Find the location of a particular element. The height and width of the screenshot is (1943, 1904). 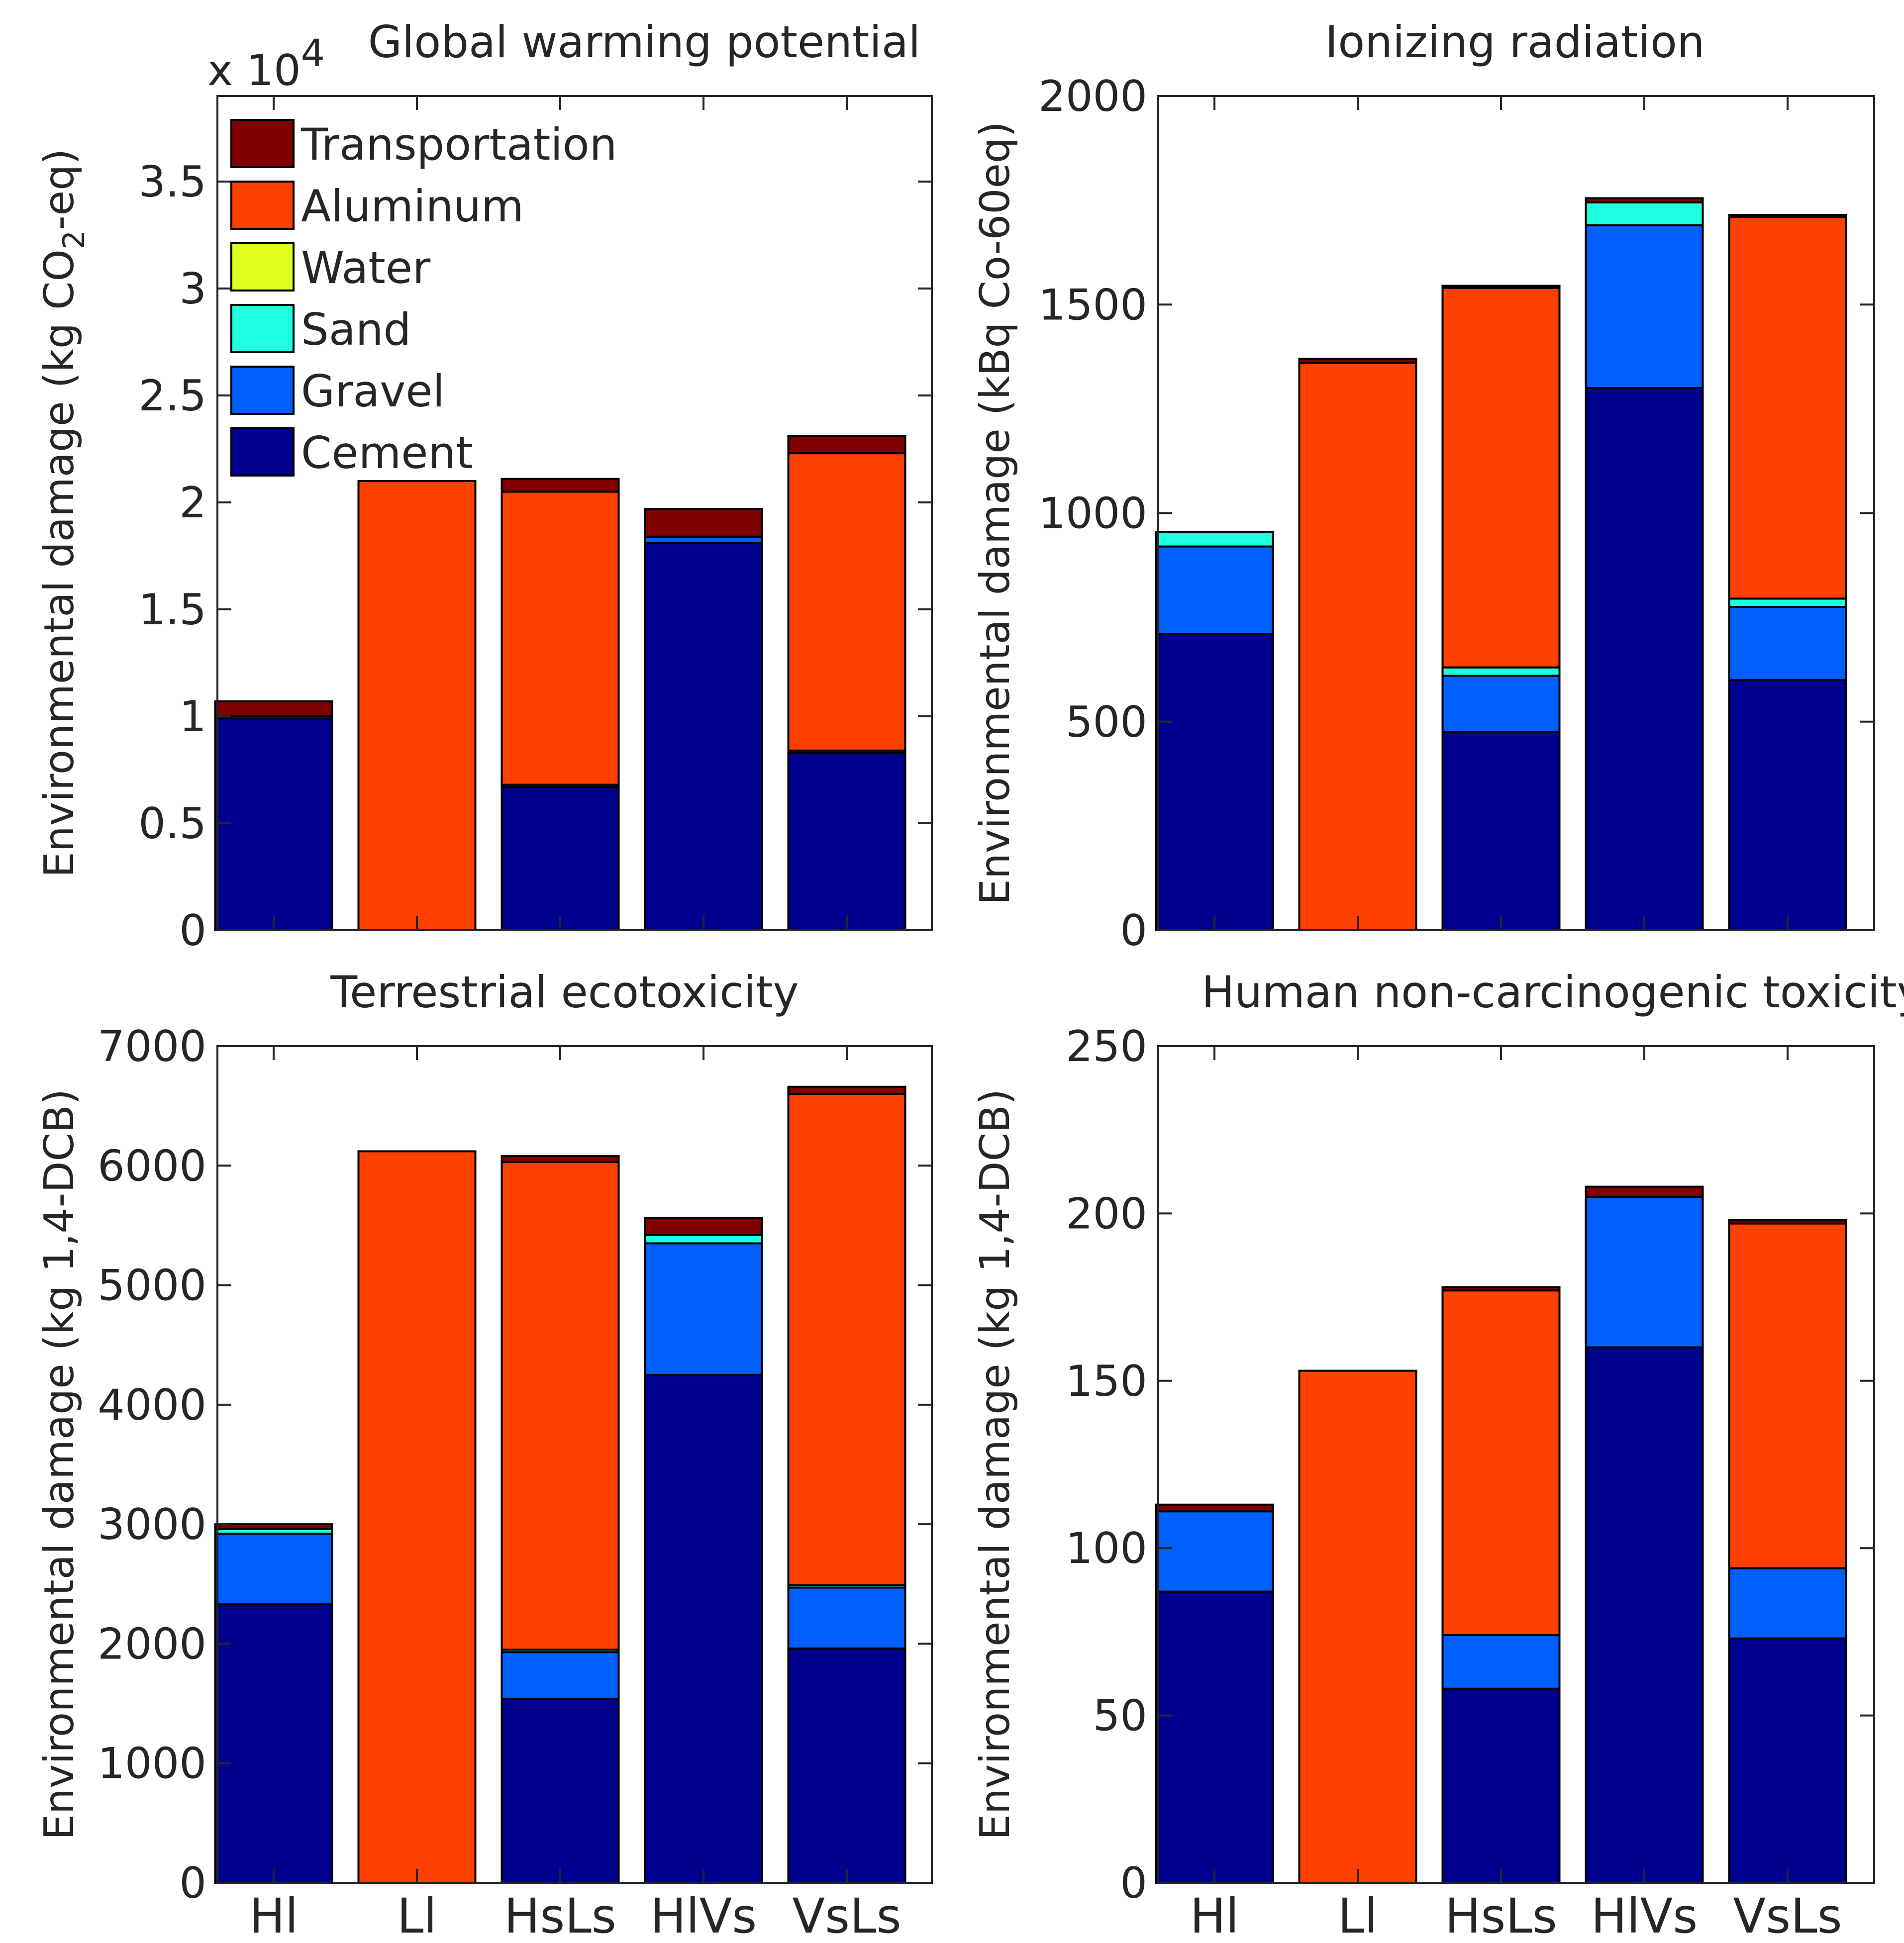

y-tick-label: 4000 is located at coordinates (152, 1405).